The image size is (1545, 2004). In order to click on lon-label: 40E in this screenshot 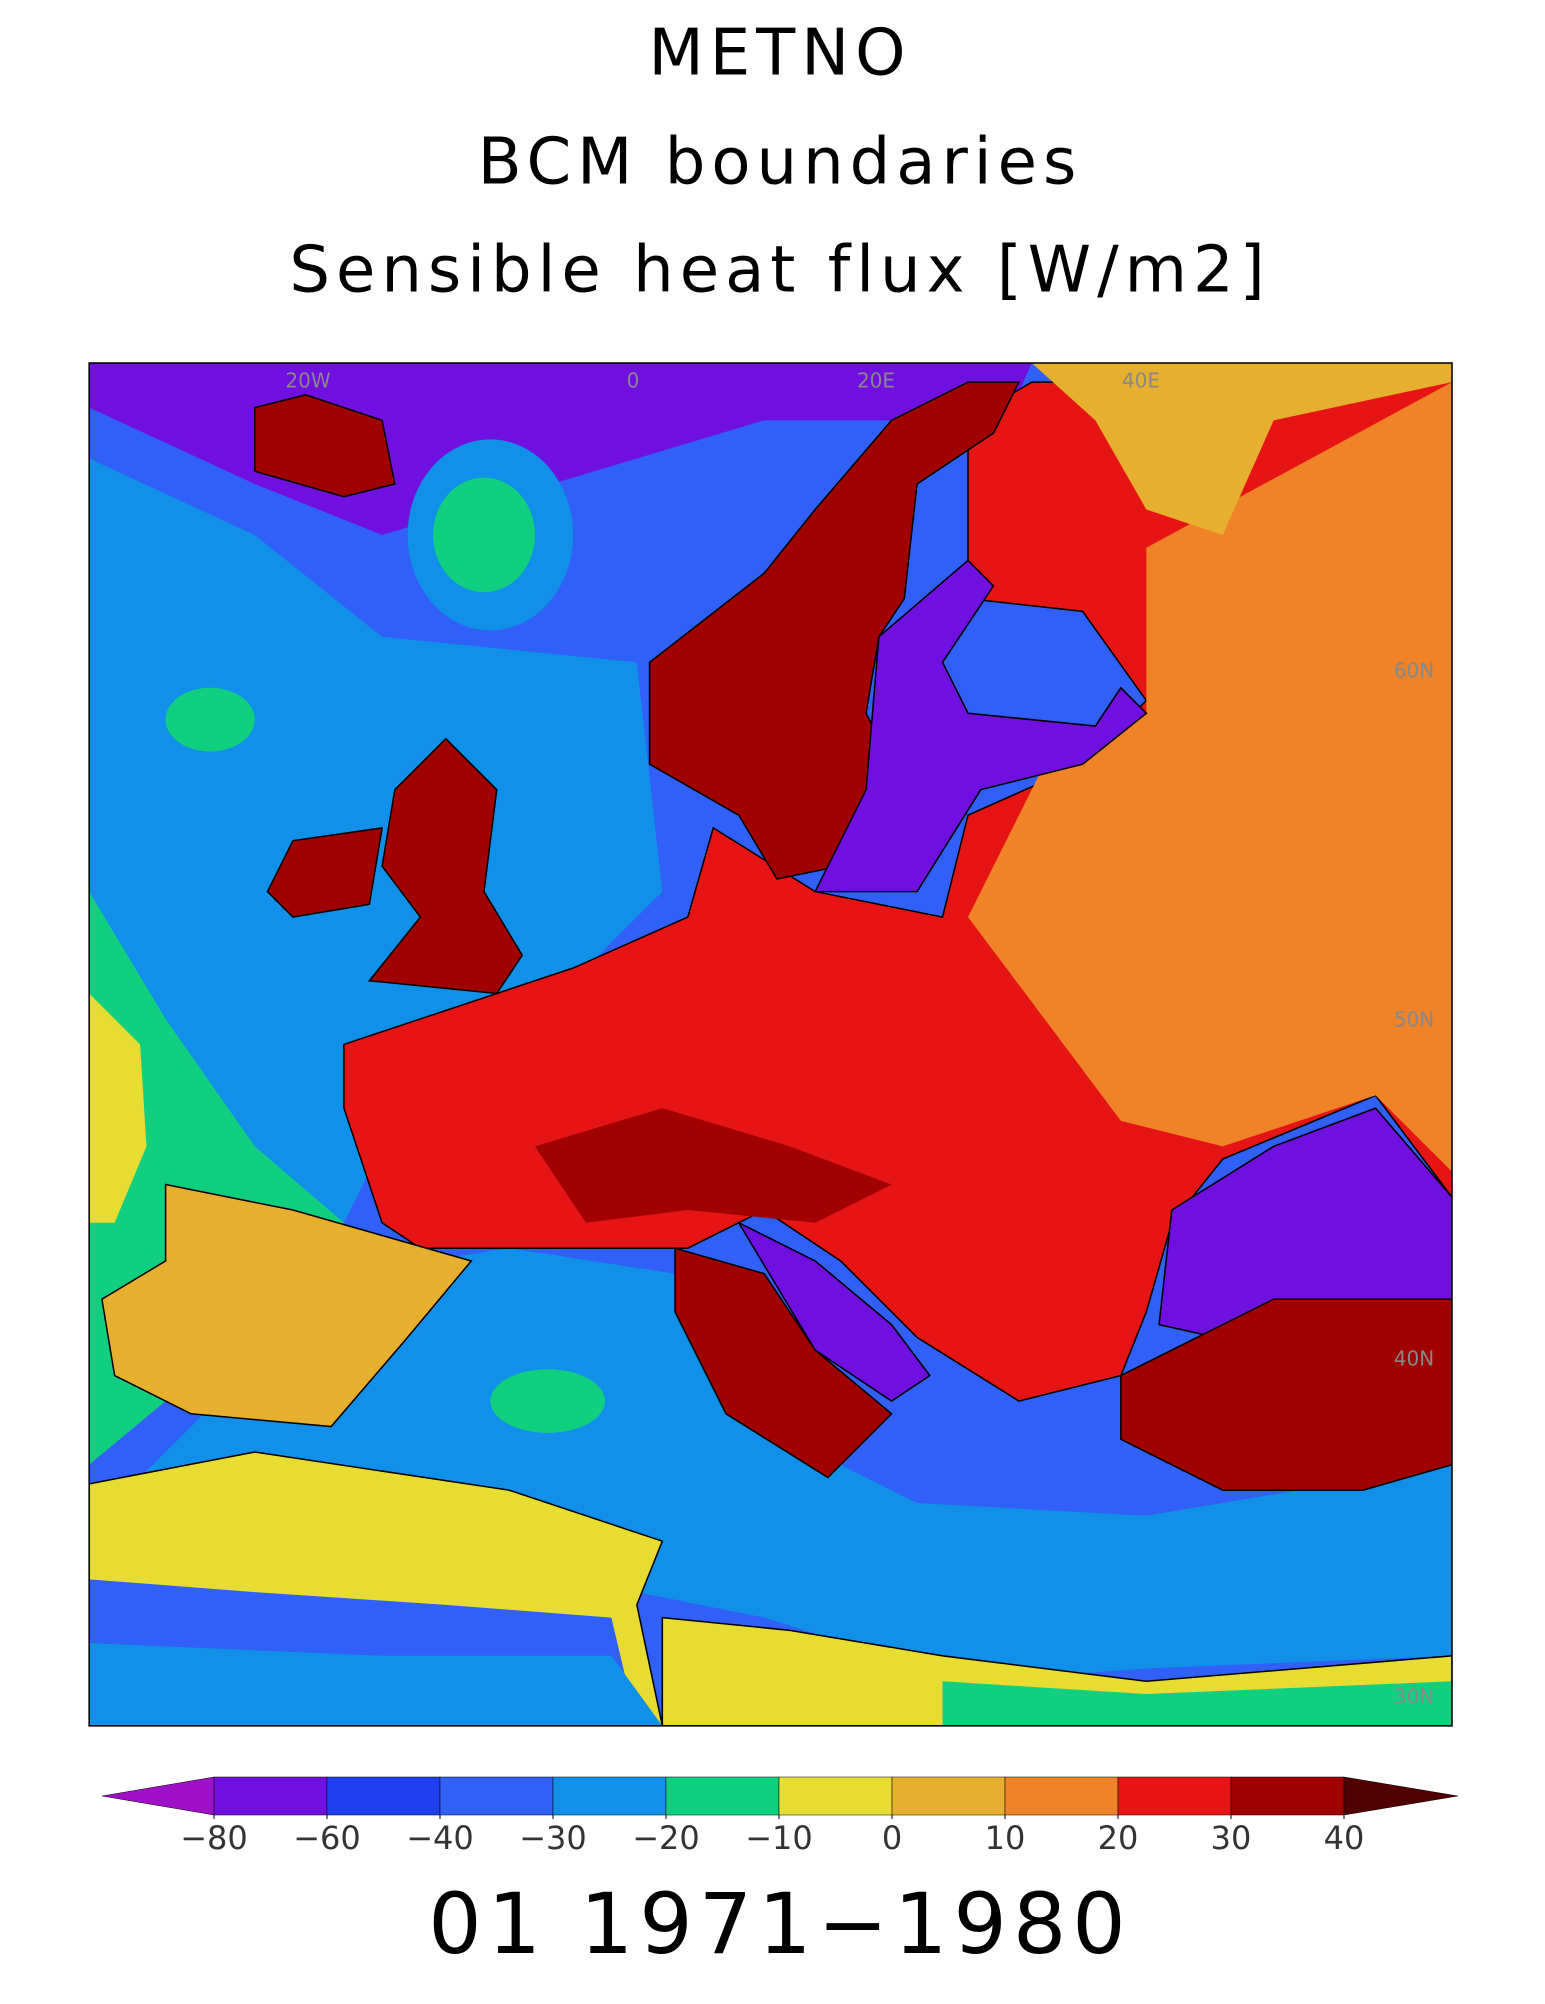, I will do `click(1141, 381)`.